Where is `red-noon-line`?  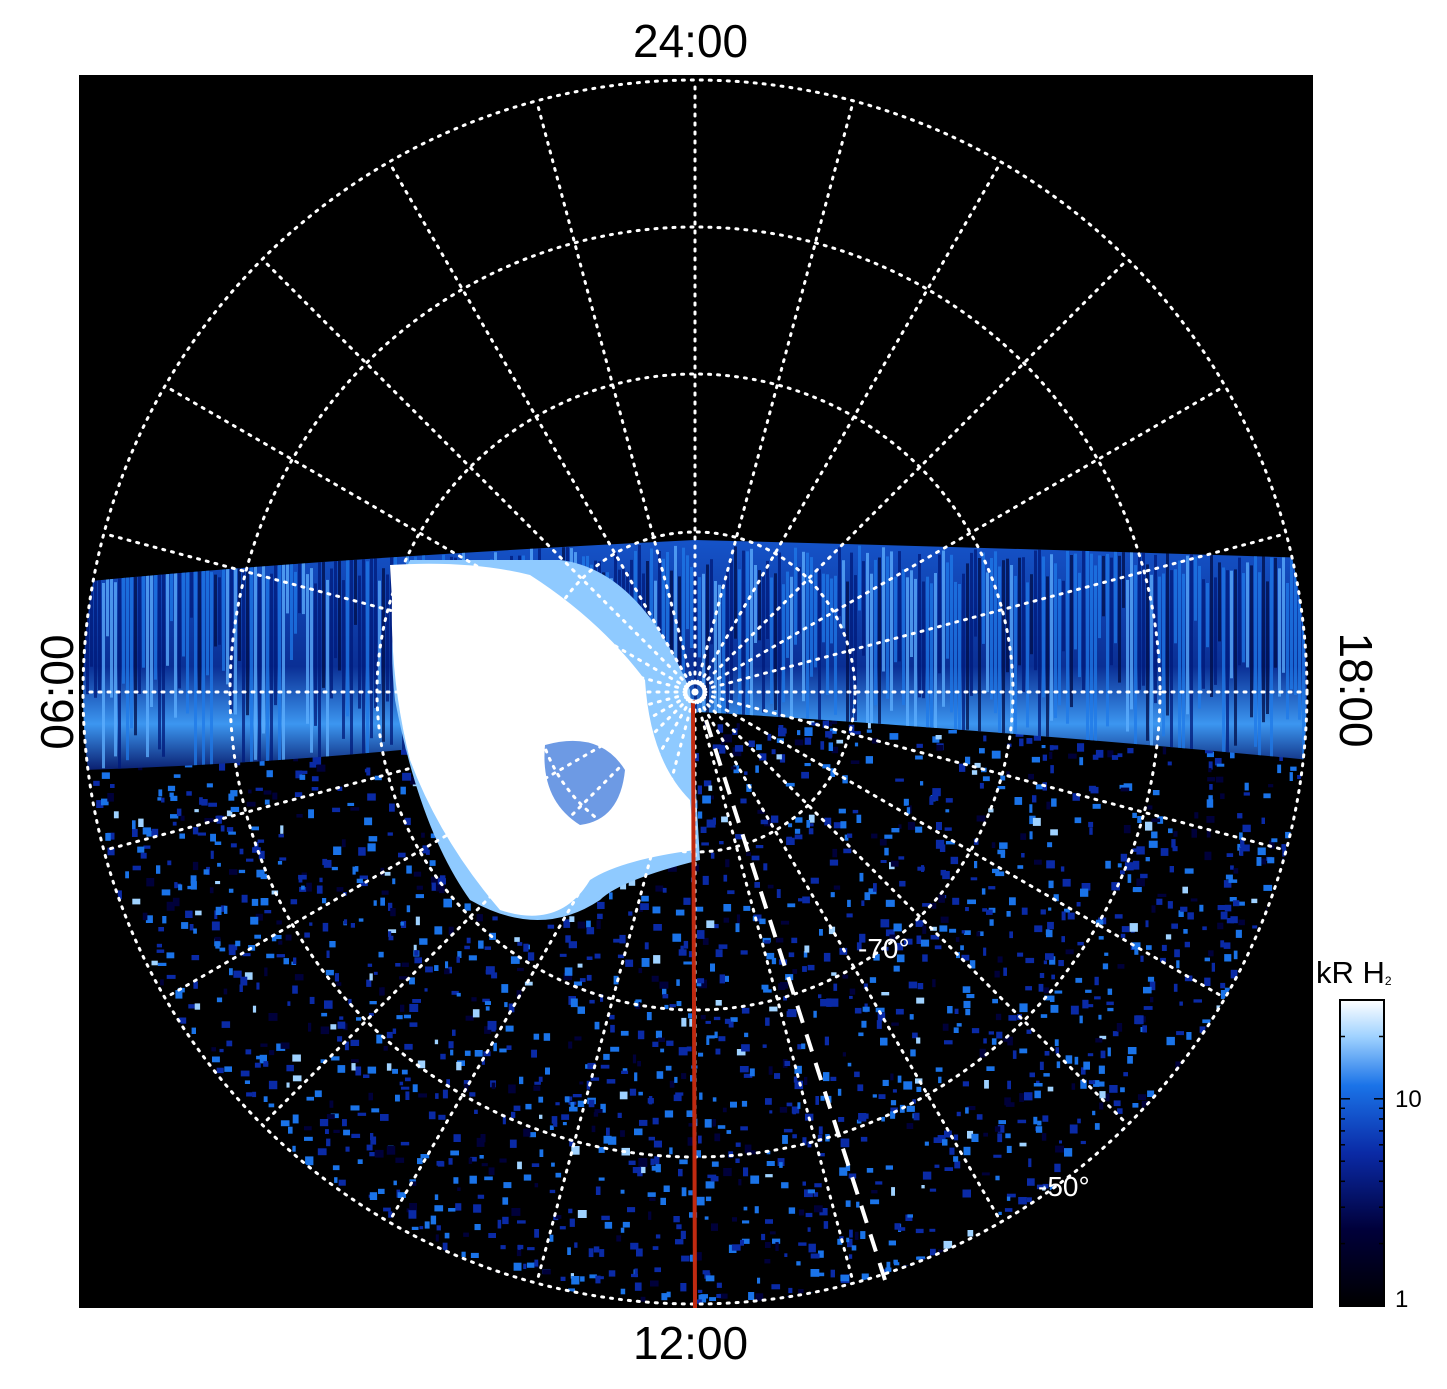 red-noon-line is located at coordinates (694, 1004).